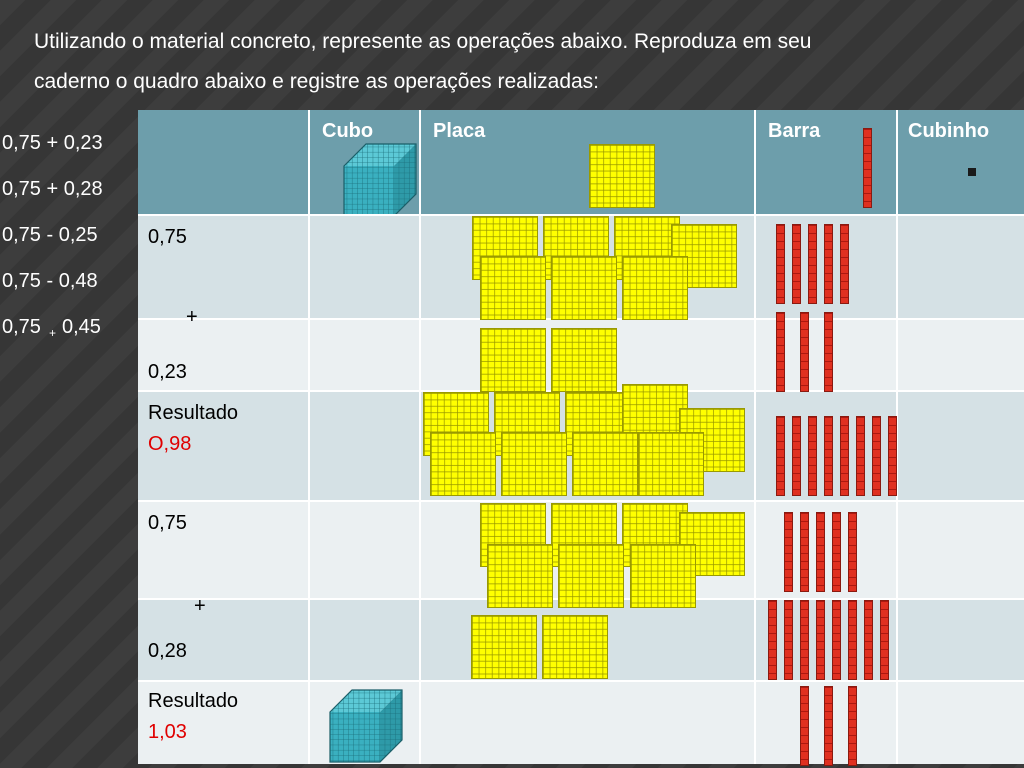  Describe the element at coordinates (961, 162) in the screenshot. I see `header-cell-cubinho: Cubinho` at that location.